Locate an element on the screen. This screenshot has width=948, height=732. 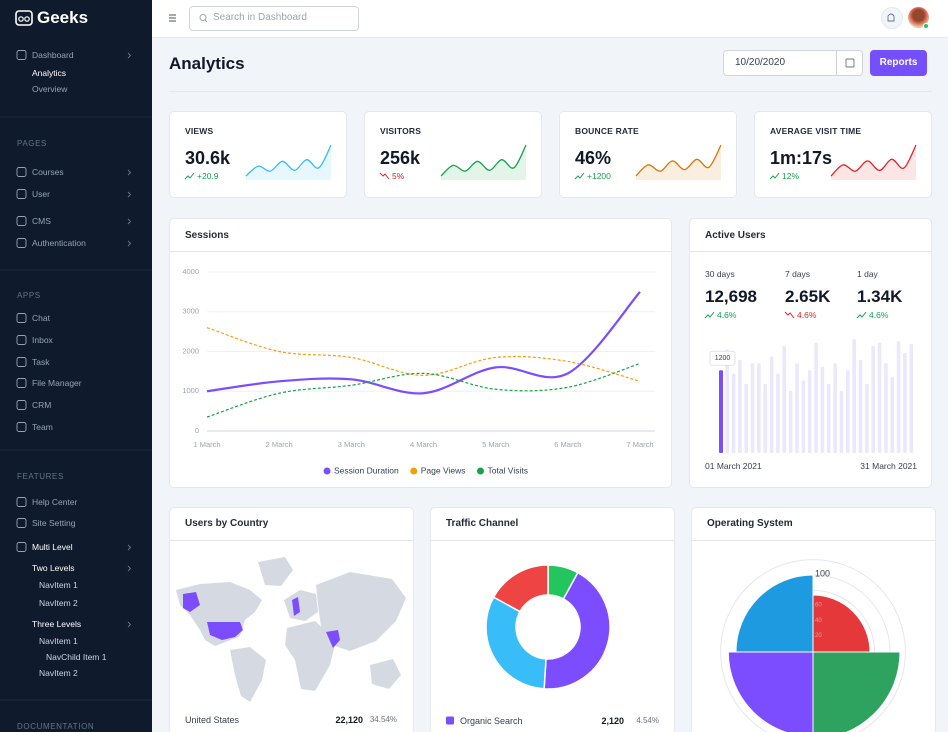
nav-item: CRM is located at coordinates (42, 405).